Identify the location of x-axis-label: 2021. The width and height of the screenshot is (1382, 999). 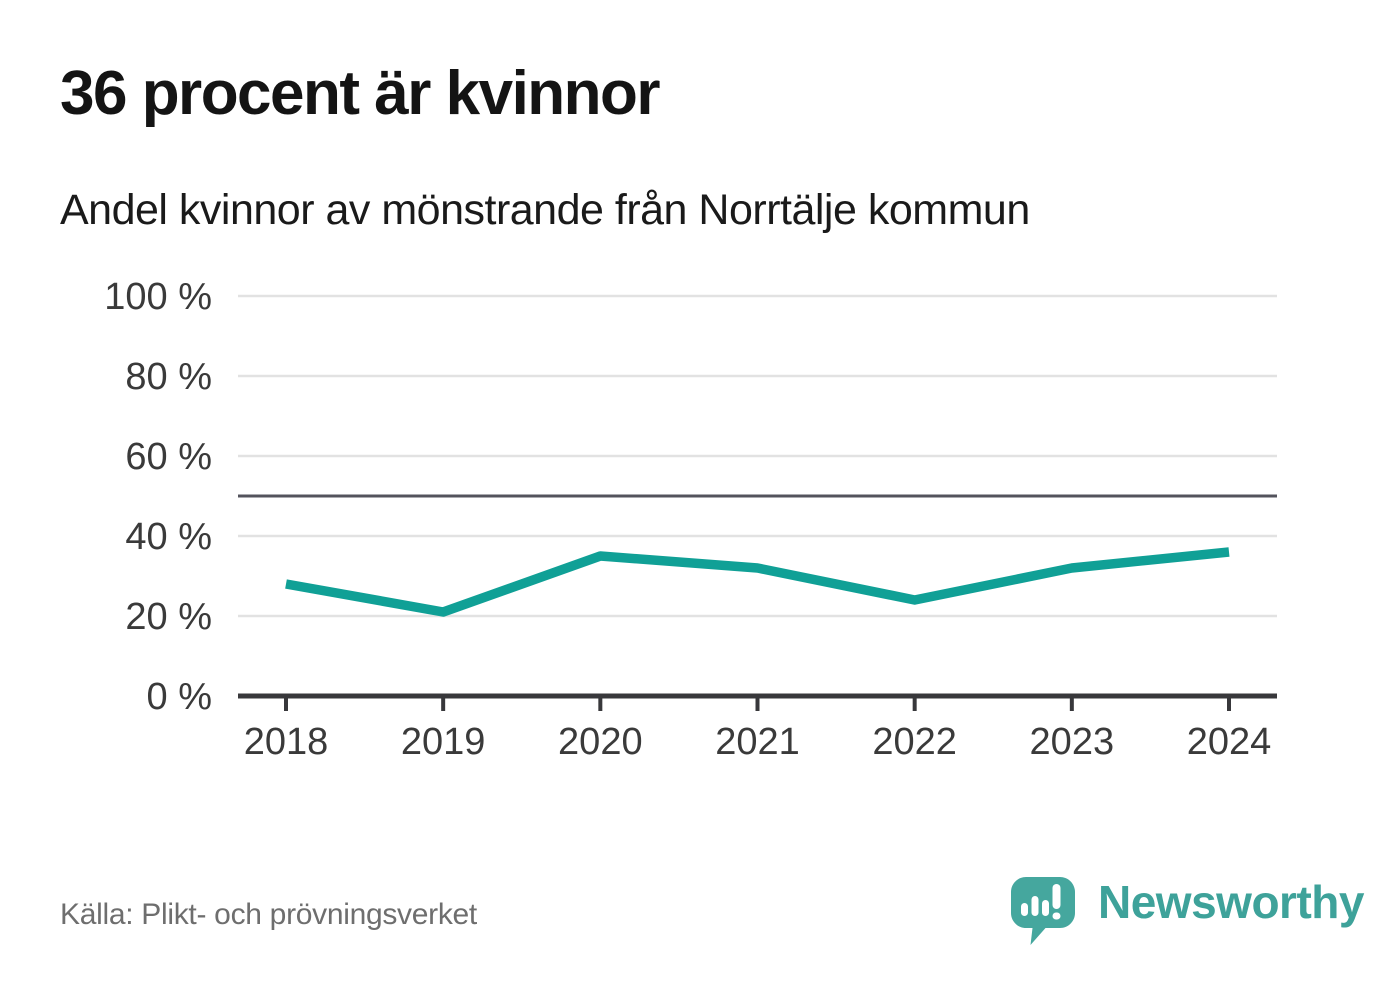
(757, 742).